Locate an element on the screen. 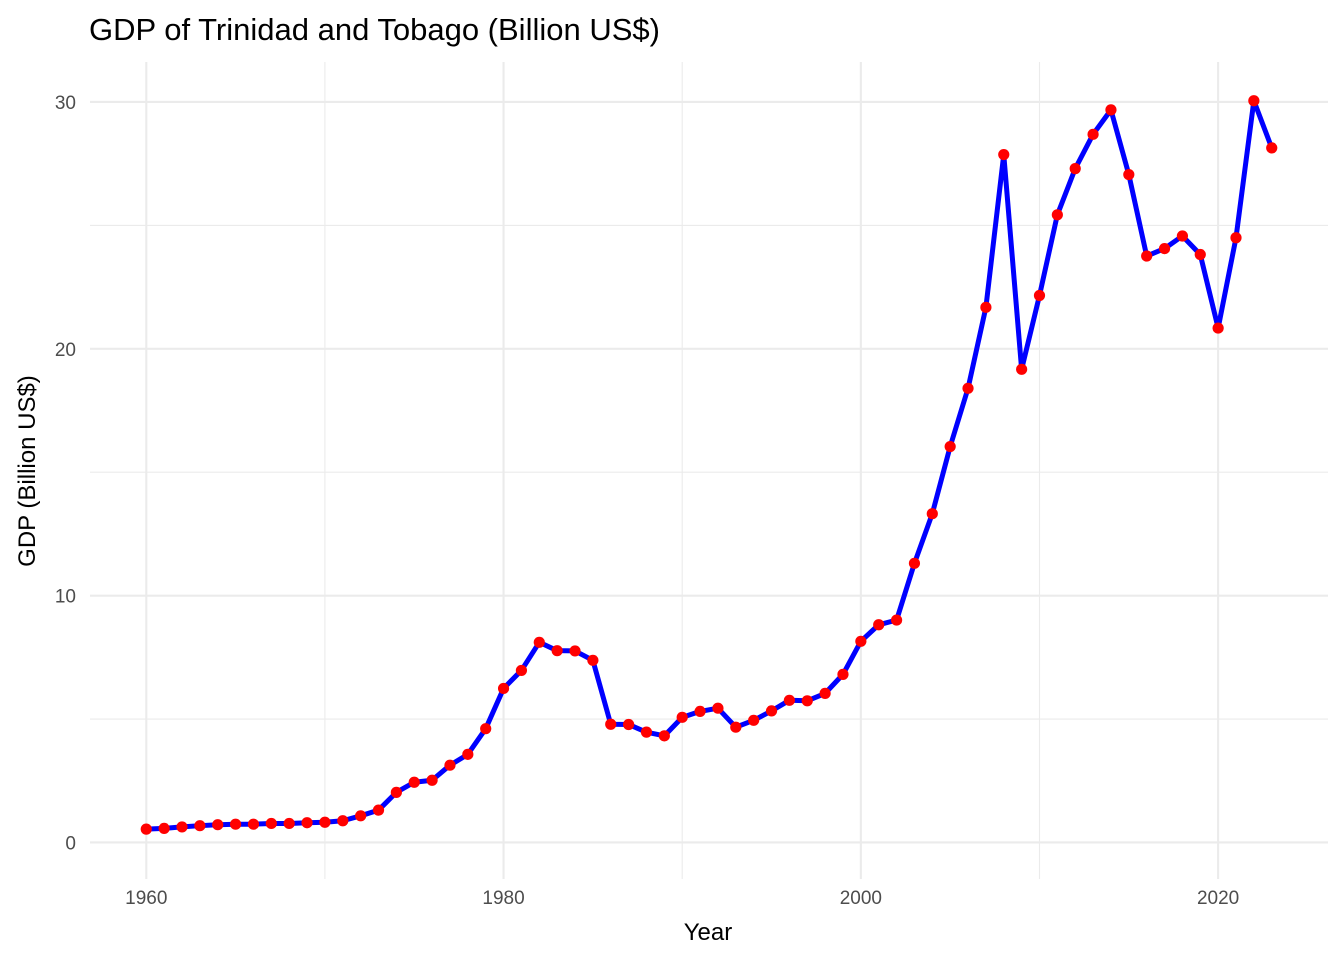 This screenshot has width=1344, height=960. y-tick-label: 10 is located at coordinates (65, 597).